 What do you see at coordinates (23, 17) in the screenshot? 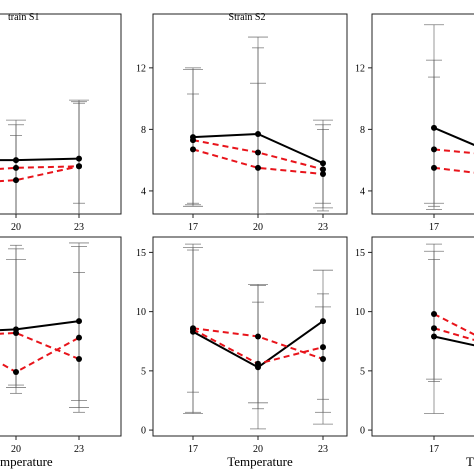
I see `panel-title-s1: train S1` at bounding box center [23, 17].